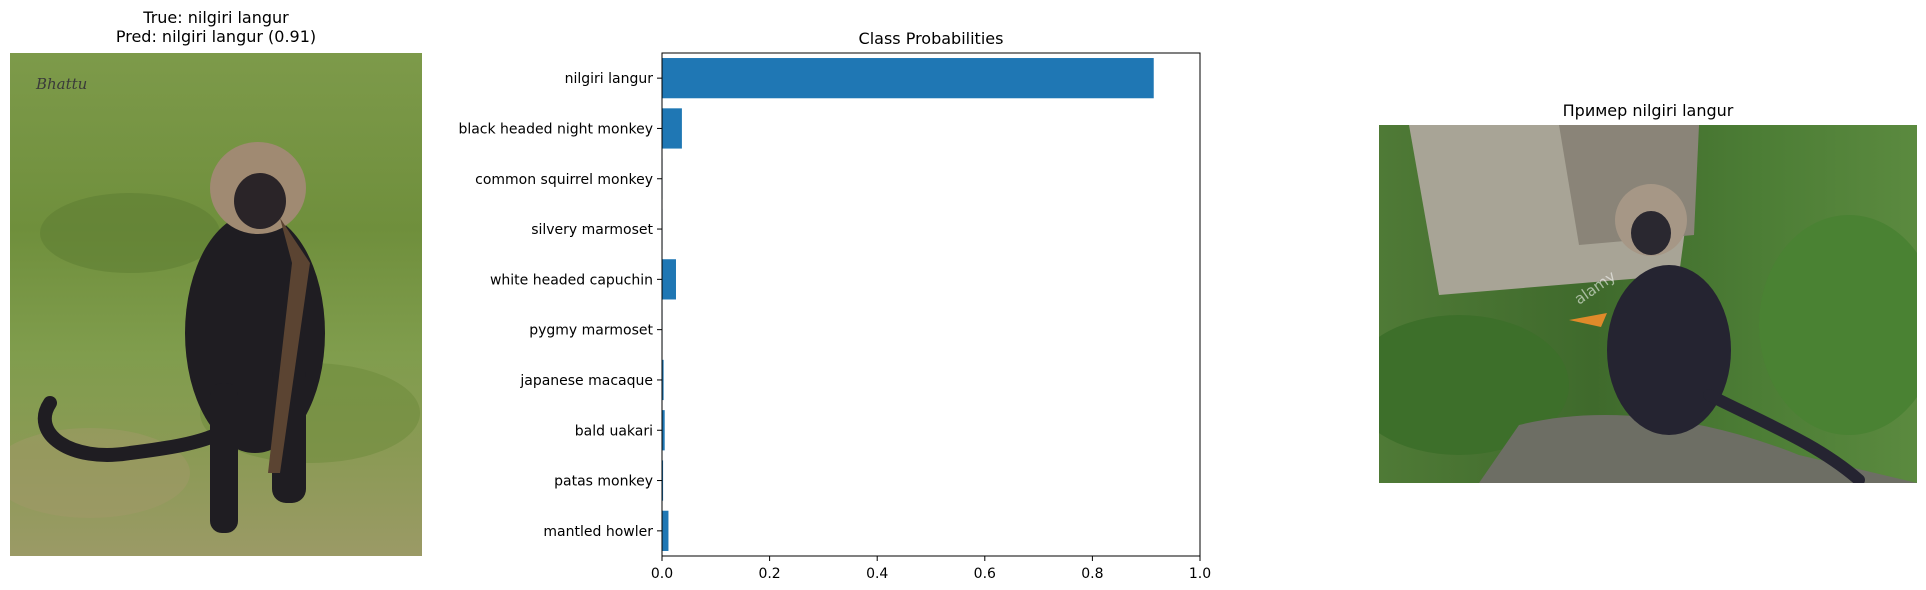 The width and height of the screenshot is (1926, 590). Describe the element at coordinates (1092, 574) in the screenshot. I see `x-tick-label: 0.8` at that location.